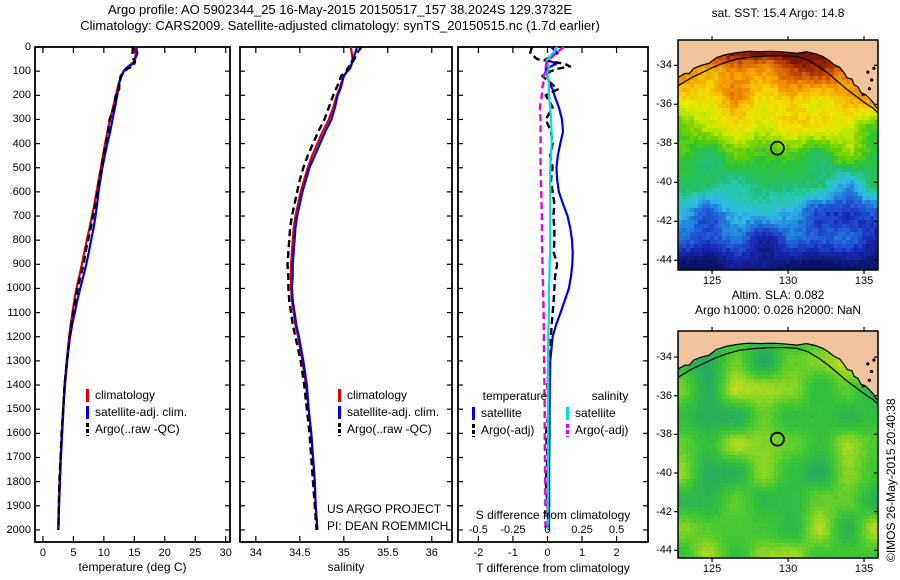 Image resolution: width=900 pixels, height=580 pixels. I want to click on x-tick-label: -2, so click(478, 553).